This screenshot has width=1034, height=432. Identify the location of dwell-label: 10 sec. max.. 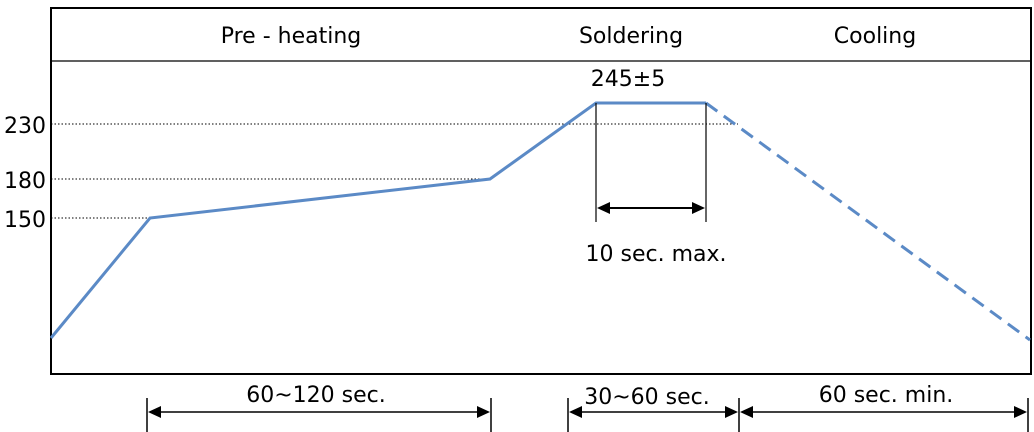
(656, 254).